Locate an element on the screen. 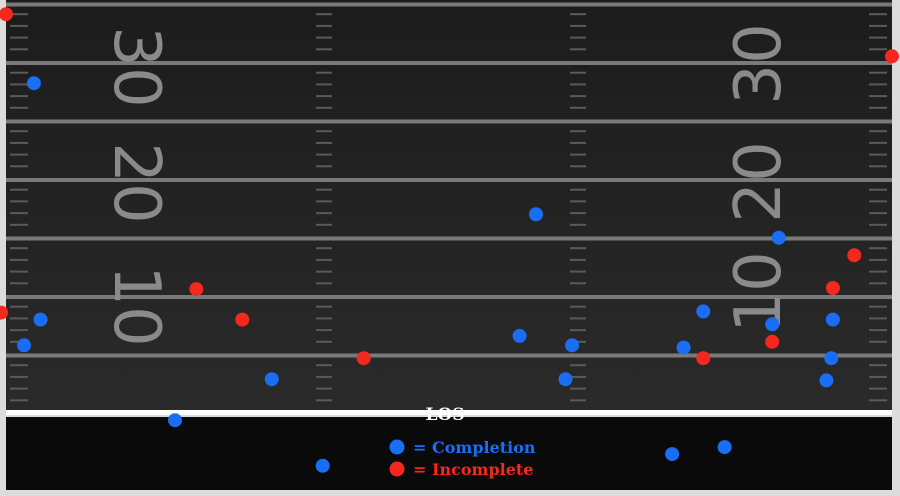 The width and height of the screenshot is (900, 496). legend-incomplete-label: = Incomplete is located at coordinates (473, 469).